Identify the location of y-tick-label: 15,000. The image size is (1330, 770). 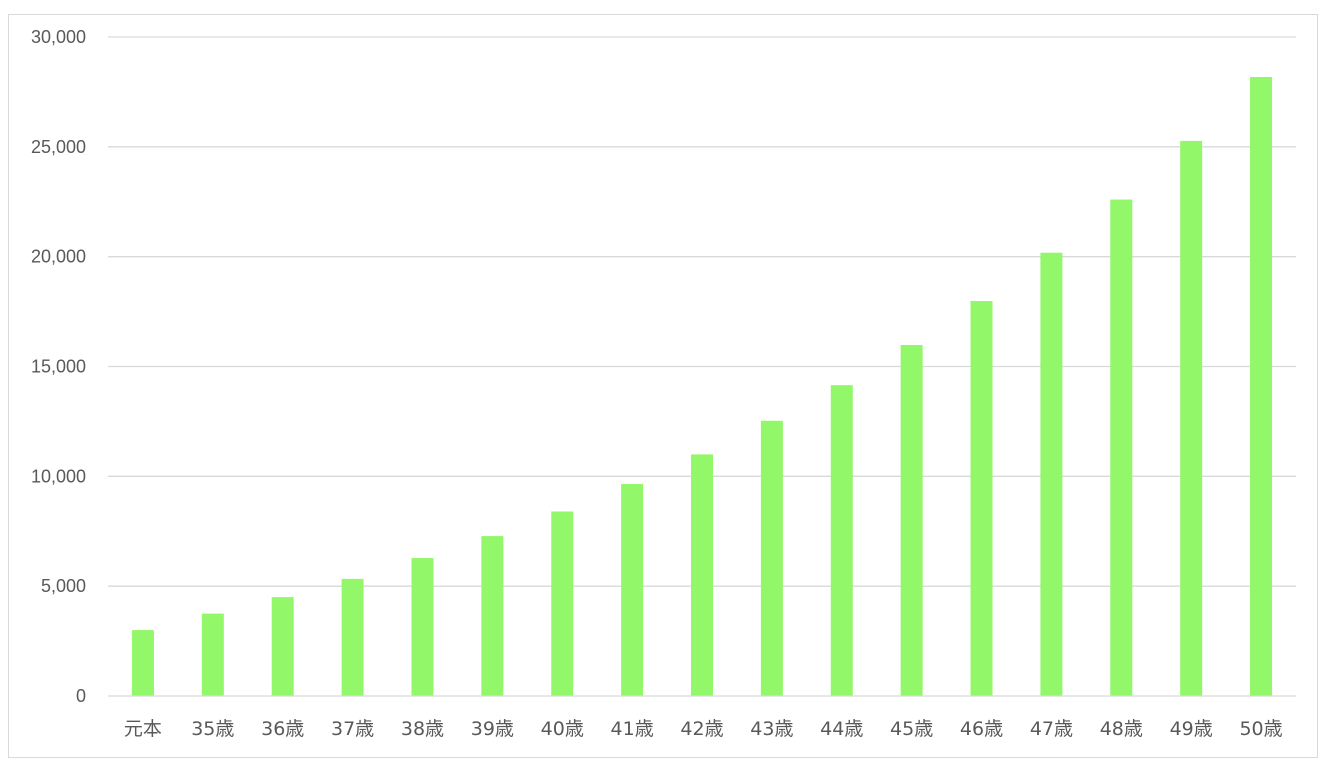
(58, 367).